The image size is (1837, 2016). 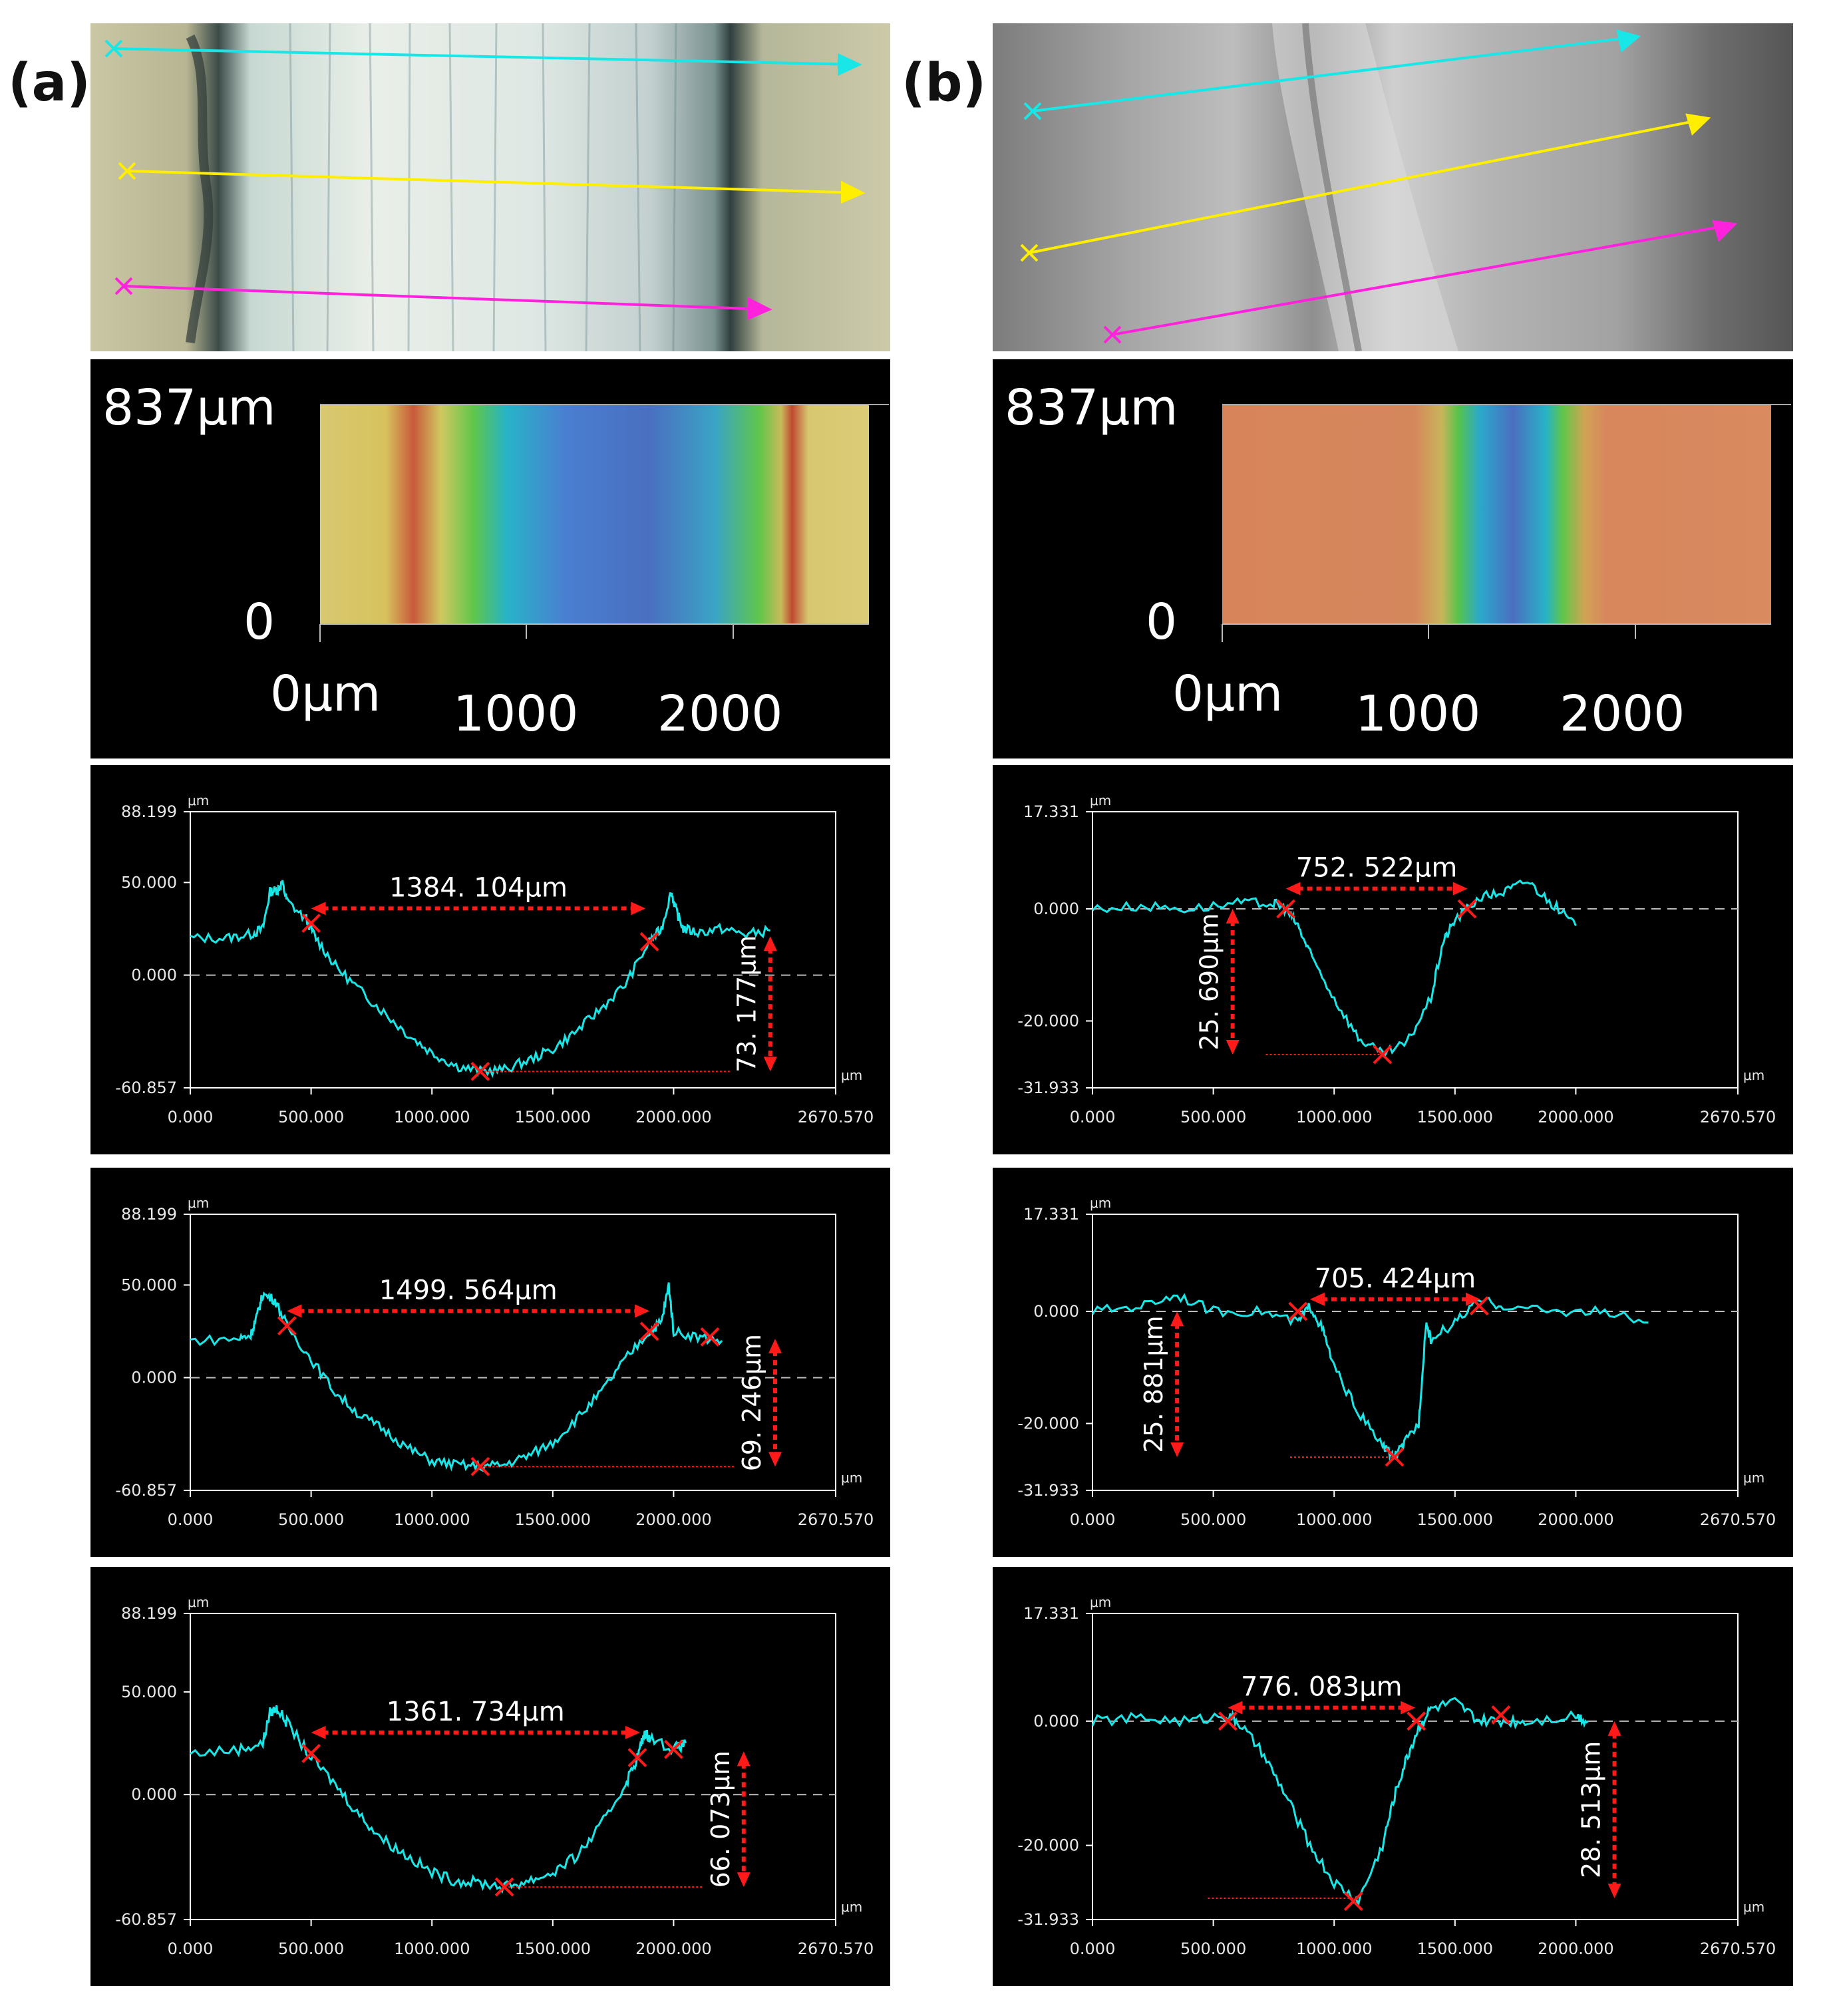 What do you see at coordinates (1393, 187) in the screenshot?
I see `micrograph-b` at bounding box center [1393, 187].